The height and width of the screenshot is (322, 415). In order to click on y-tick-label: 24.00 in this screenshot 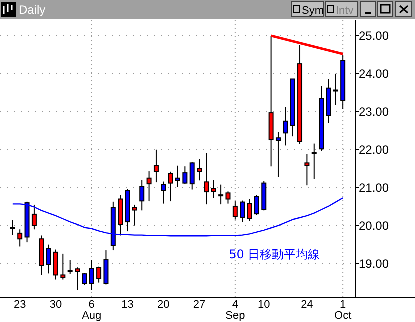, I will do `click(374, 73)`.